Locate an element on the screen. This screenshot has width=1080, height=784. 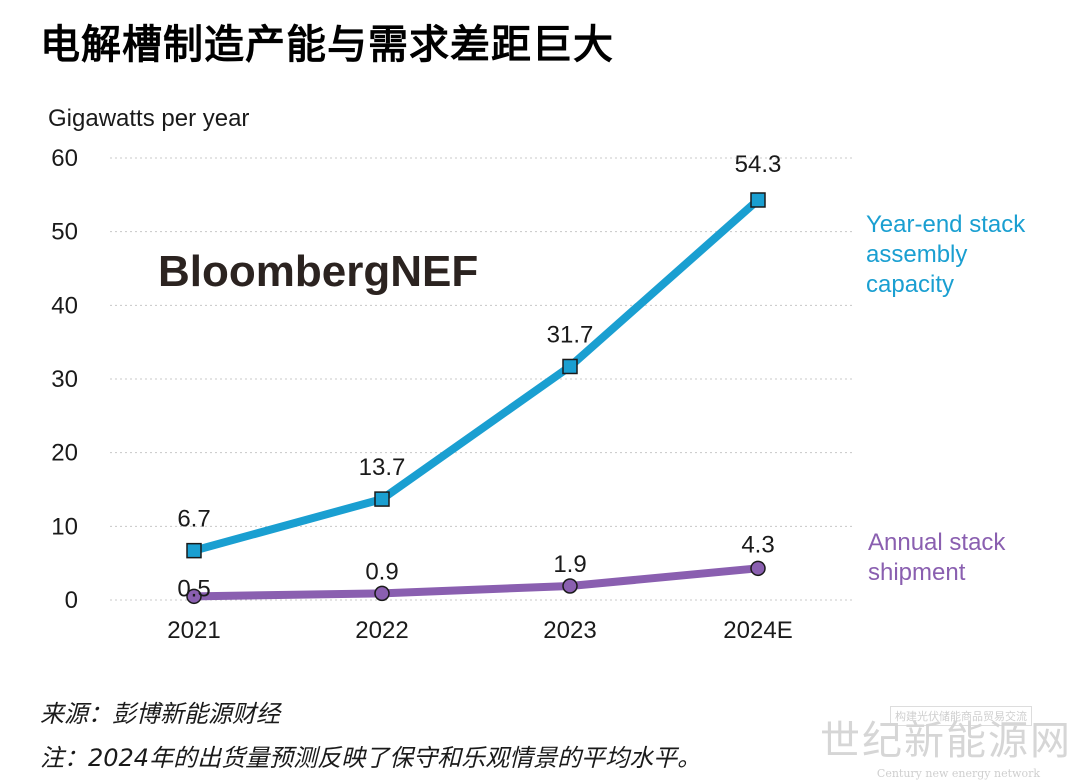
y-tick-label: 30 is located at coordinates (64, 379).